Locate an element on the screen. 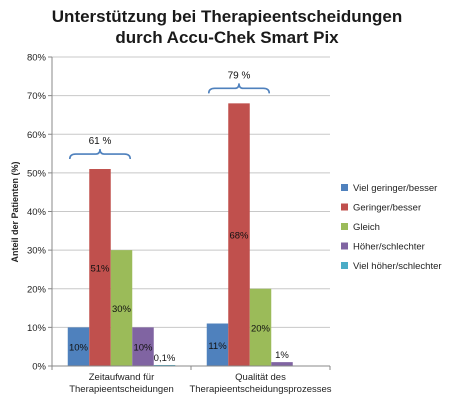  y-tick-label: 40% is located at coordinates (37, 212).